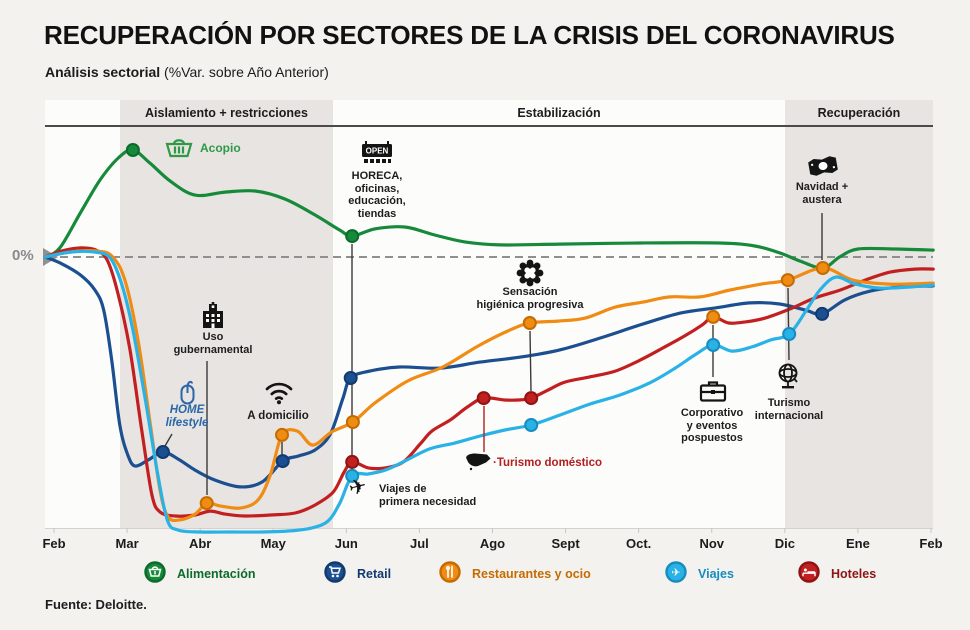 This screenshot has height=630, width=970. What do you see at coordinates (450, 574) in the screenshot?
I see `legend-cutlery-icon` at bounding box center [450, 574].